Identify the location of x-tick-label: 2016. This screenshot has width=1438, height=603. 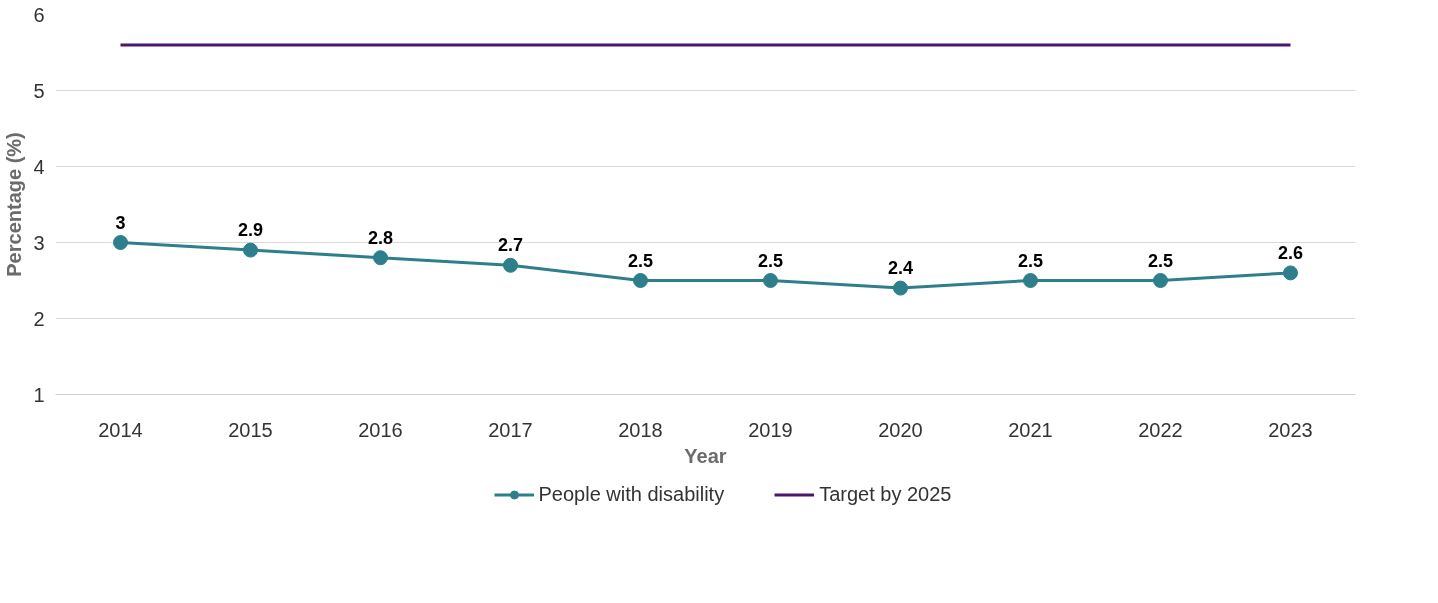
(380, 429).